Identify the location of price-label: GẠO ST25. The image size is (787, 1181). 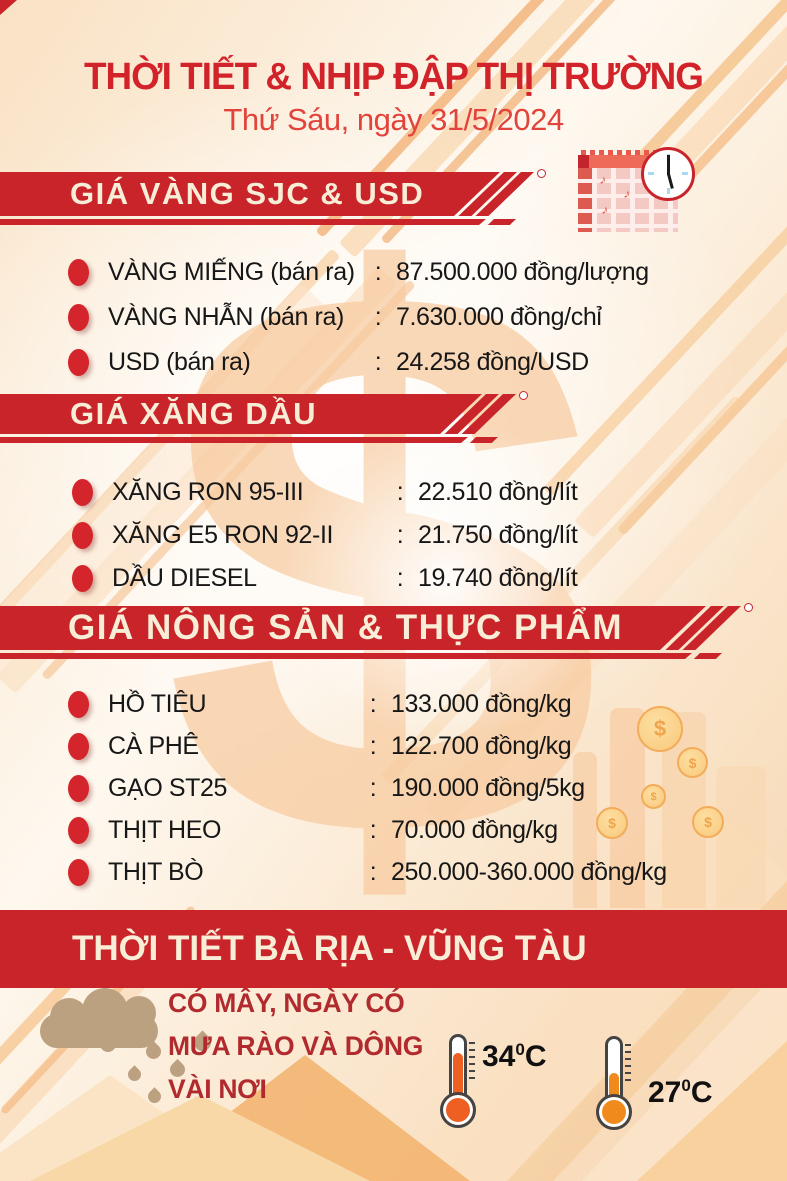
(168, 787).